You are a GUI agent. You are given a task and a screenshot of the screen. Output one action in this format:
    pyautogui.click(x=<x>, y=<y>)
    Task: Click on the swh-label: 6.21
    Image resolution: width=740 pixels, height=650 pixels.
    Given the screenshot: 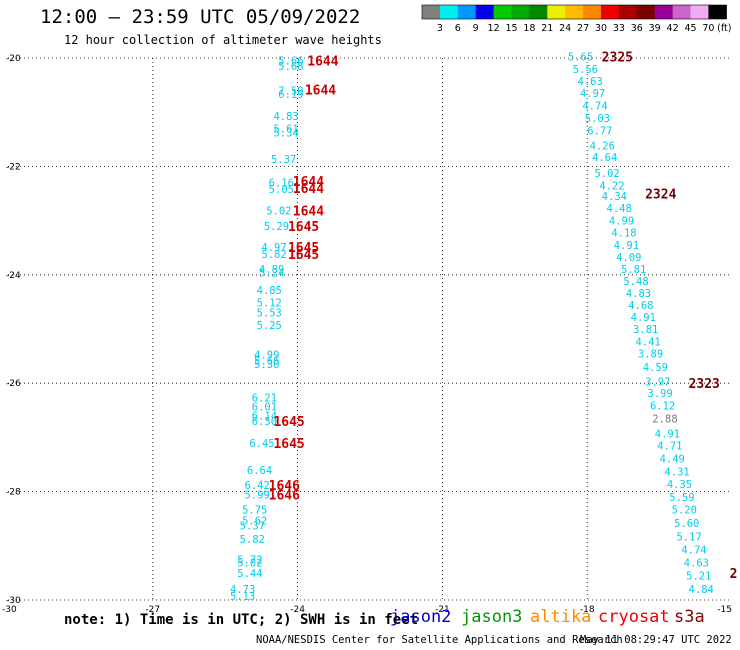 What is the action you would take?
    pyautogui.click(x=264, y=398)
    